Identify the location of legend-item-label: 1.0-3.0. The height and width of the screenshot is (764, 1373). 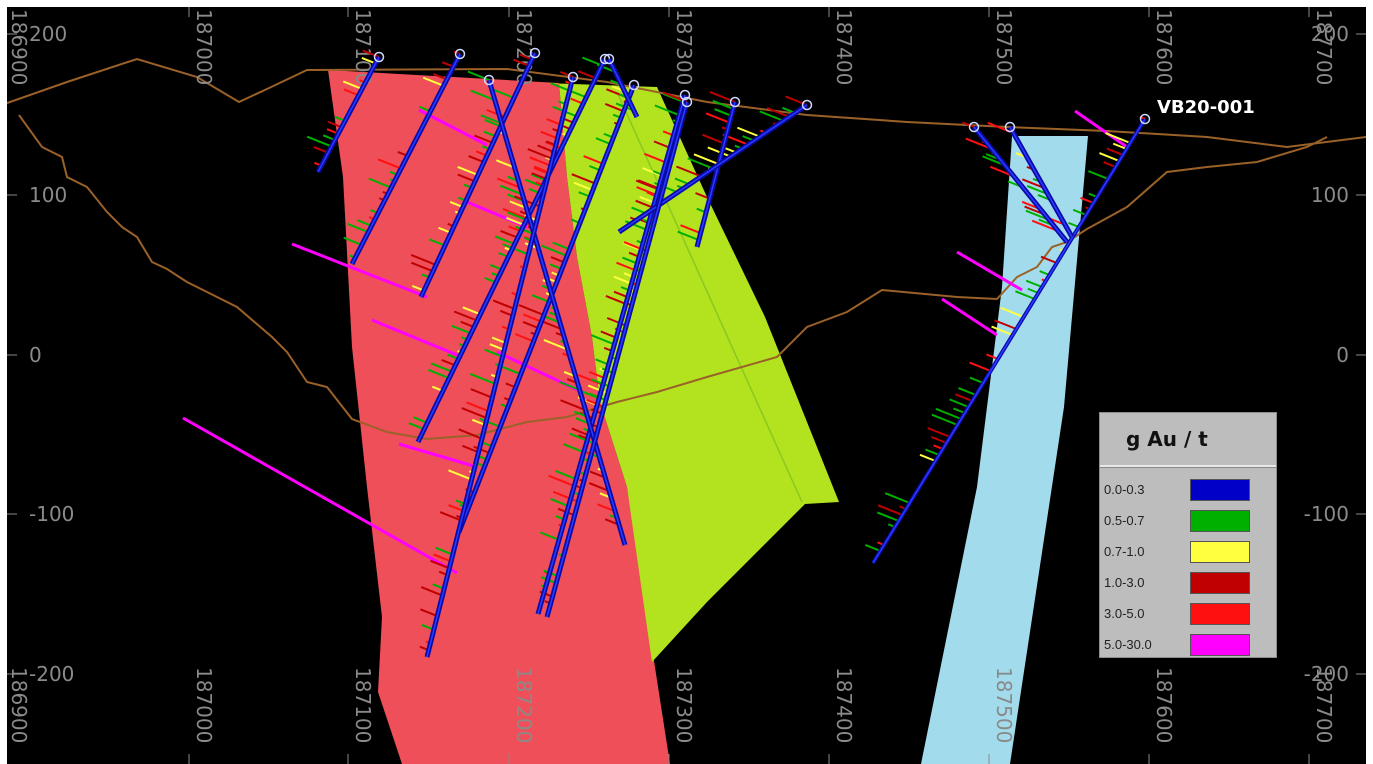
(1124, 582).